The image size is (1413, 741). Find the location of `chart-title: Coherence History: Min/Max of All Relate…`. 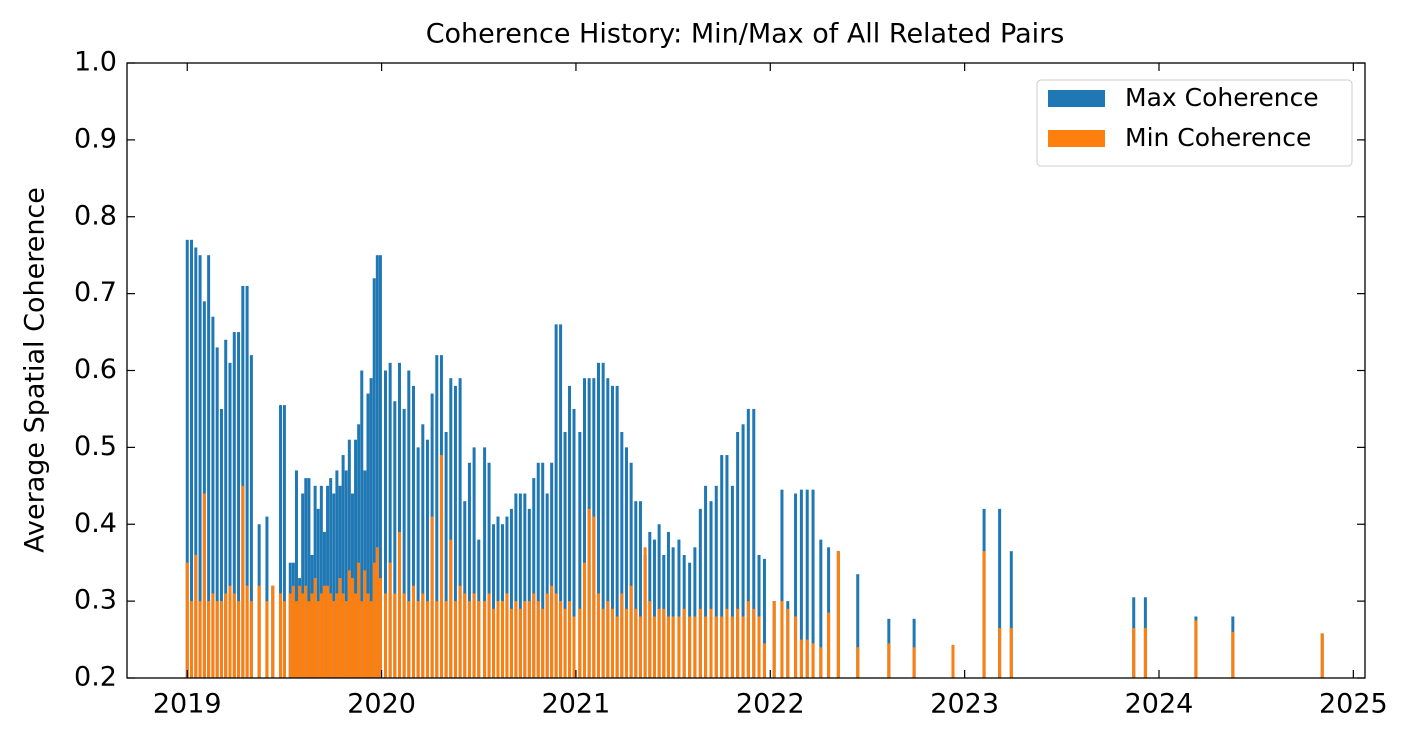

chart-title: Coherence History: Min/Max of All Relate… is located at coordinates (745, 34).